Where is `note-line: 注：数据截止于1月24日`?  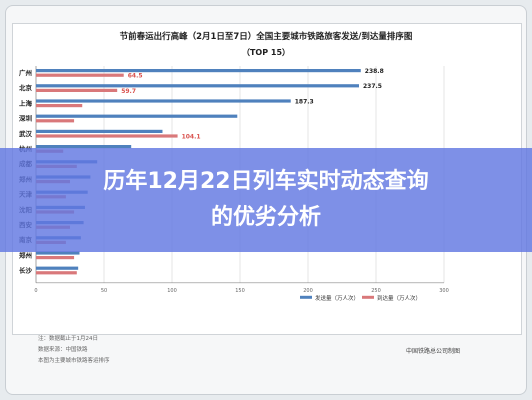 note-line: 注：数据截止于1月24日 is located at coordinates (68, 339).